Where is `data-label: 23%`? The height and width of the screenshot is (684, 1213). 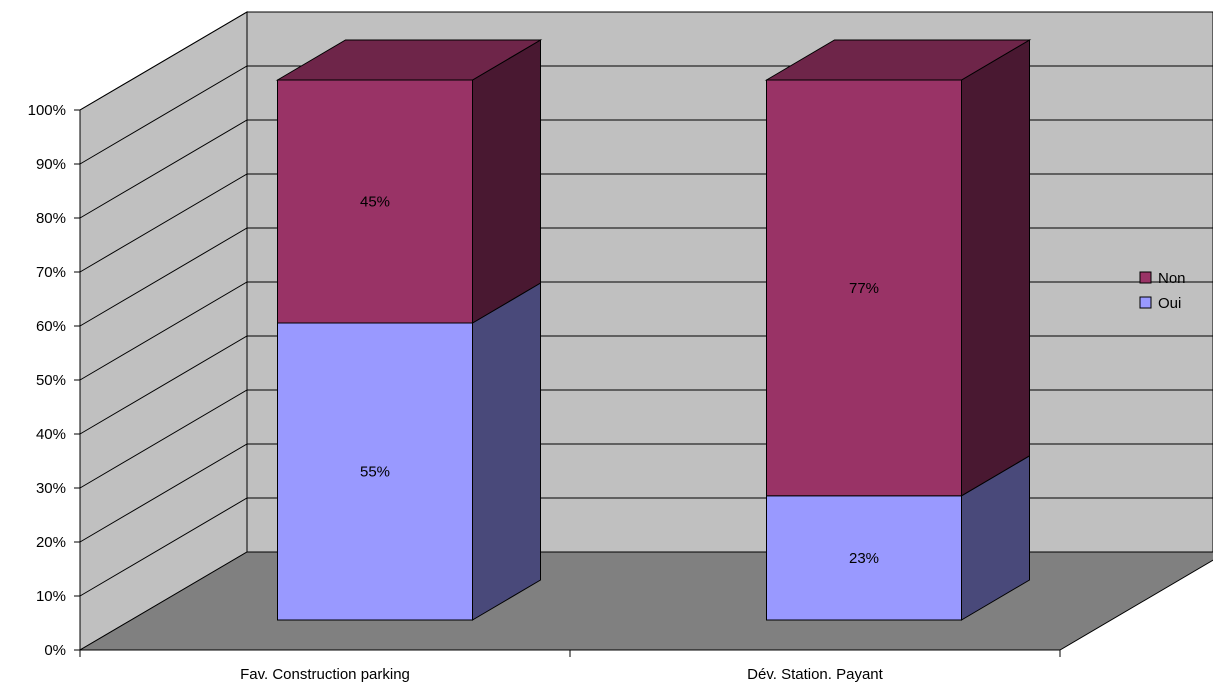 data-label: 23% is located at coordinates (864, 558).